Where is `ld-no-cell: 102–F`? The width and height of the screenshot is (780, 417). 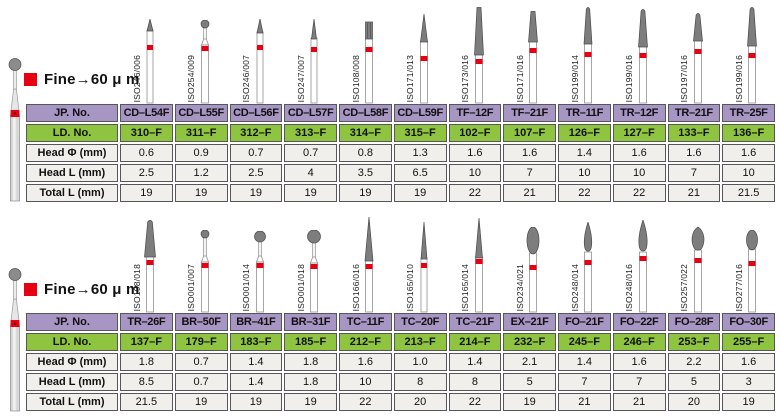
ld-no-cell: 102–F is located at coordinates (475, 133).